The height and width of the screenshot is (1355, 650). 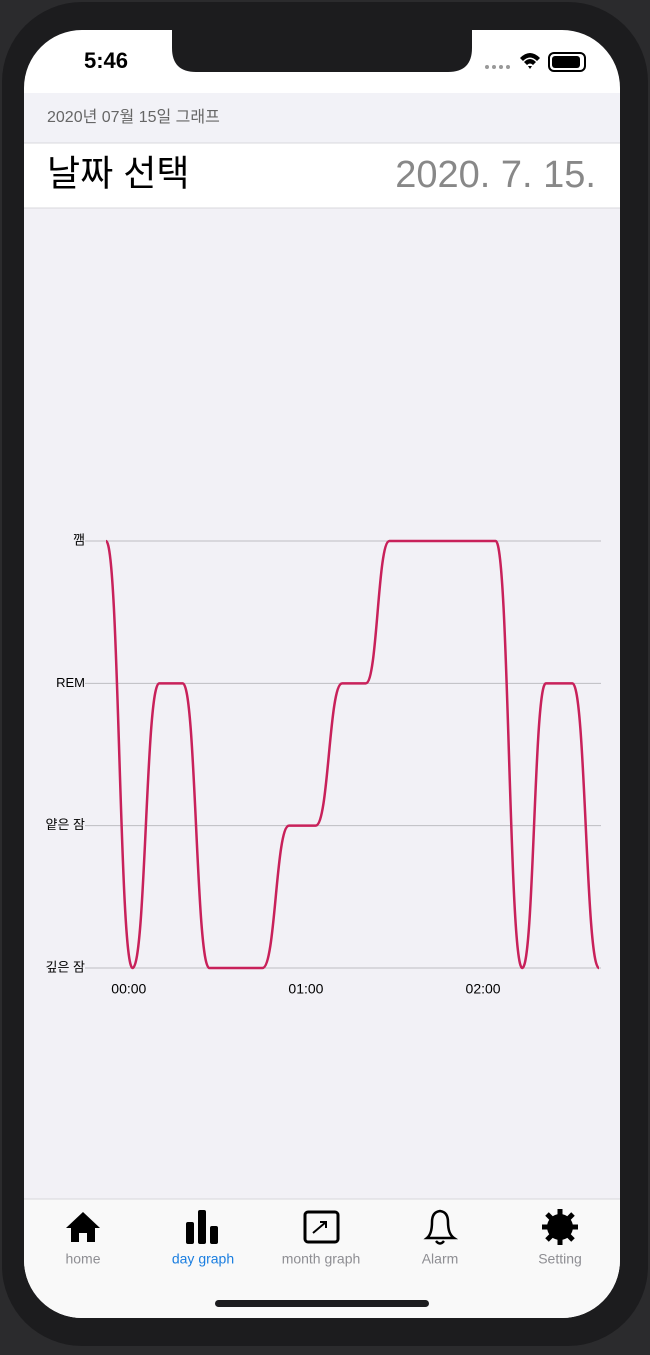 What do you see at coordinates (82, 1259) in the screenshot?
I see `tab-label: home` at bounding box center [82, 1259].